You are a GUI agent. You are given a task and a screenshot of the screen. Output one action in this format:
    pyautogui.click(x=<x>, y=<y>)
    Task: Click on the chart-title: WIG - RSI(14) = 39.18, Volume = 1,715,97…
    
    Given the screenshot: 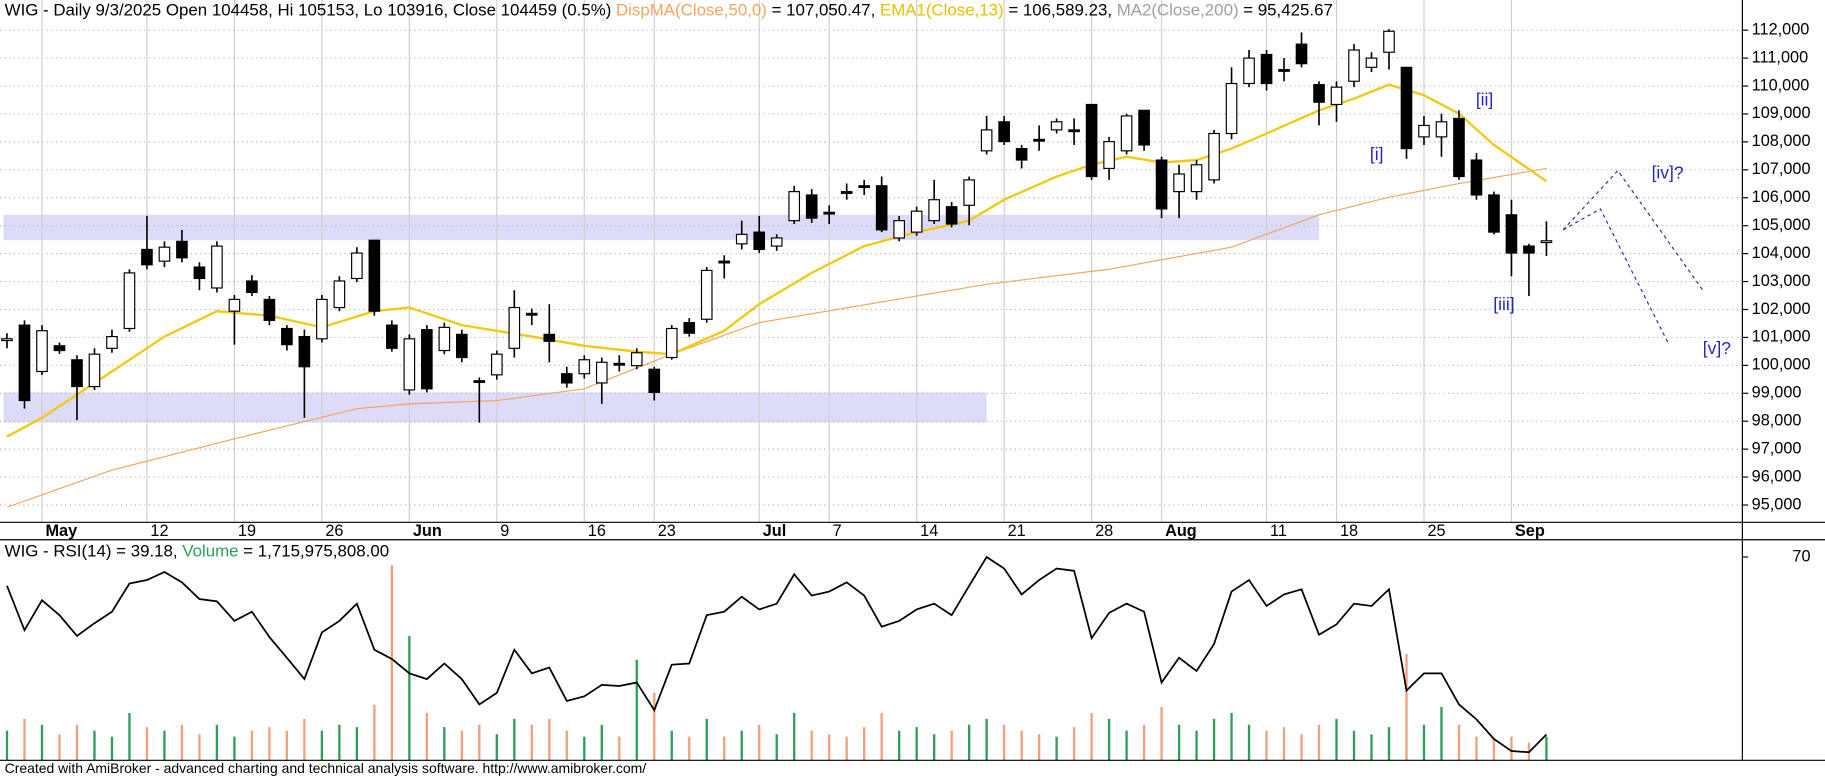 What is the action you would take?
    pyautogui.click(x=197, y=551)
    